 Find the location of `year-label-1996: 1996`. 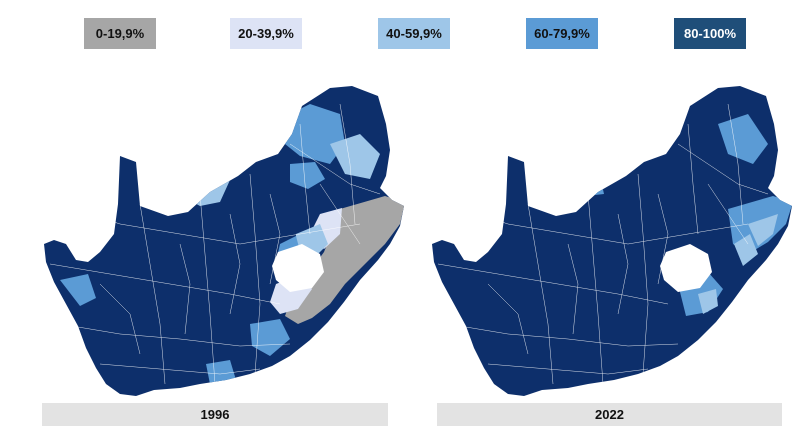

year-label-1996: 1996 is located at coordinates (215, 414).